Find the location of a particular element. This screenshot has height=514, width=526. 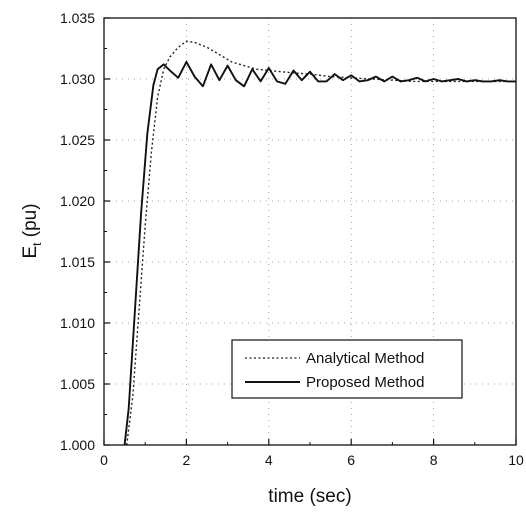

y-tick-label: 1.005 is located at coordinates (77, 384).